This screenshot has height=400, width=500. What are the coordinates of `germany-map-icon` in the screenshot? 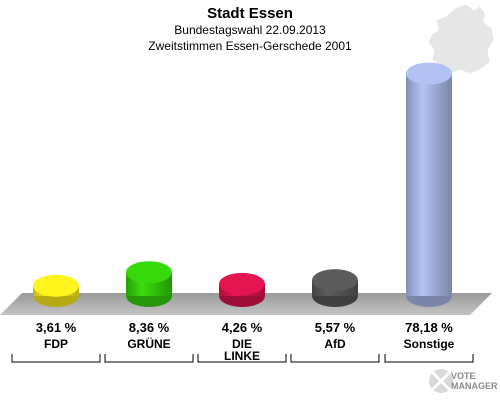 It's located at (461, 39).